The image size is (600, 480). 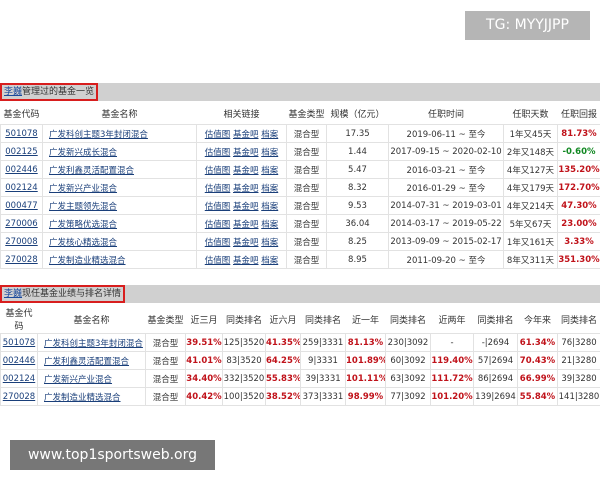 What do you see at coordinates (537, 378) in the screenshot?
I see `table-cell: 66.99%` at bounding box center [537, 378].